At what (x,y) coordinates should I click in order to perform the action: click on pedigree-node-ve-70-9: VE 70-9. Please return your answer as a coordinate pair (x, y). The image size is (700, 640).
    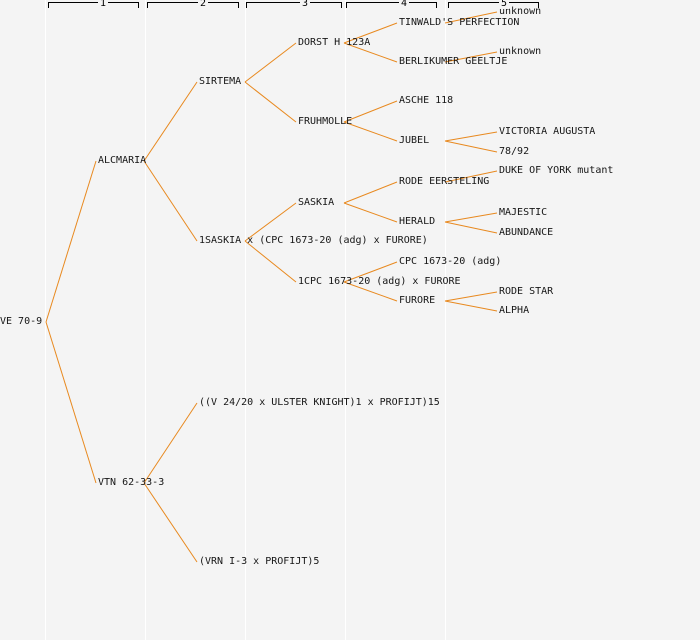
    Looking at the image, I should click on (21, 321).